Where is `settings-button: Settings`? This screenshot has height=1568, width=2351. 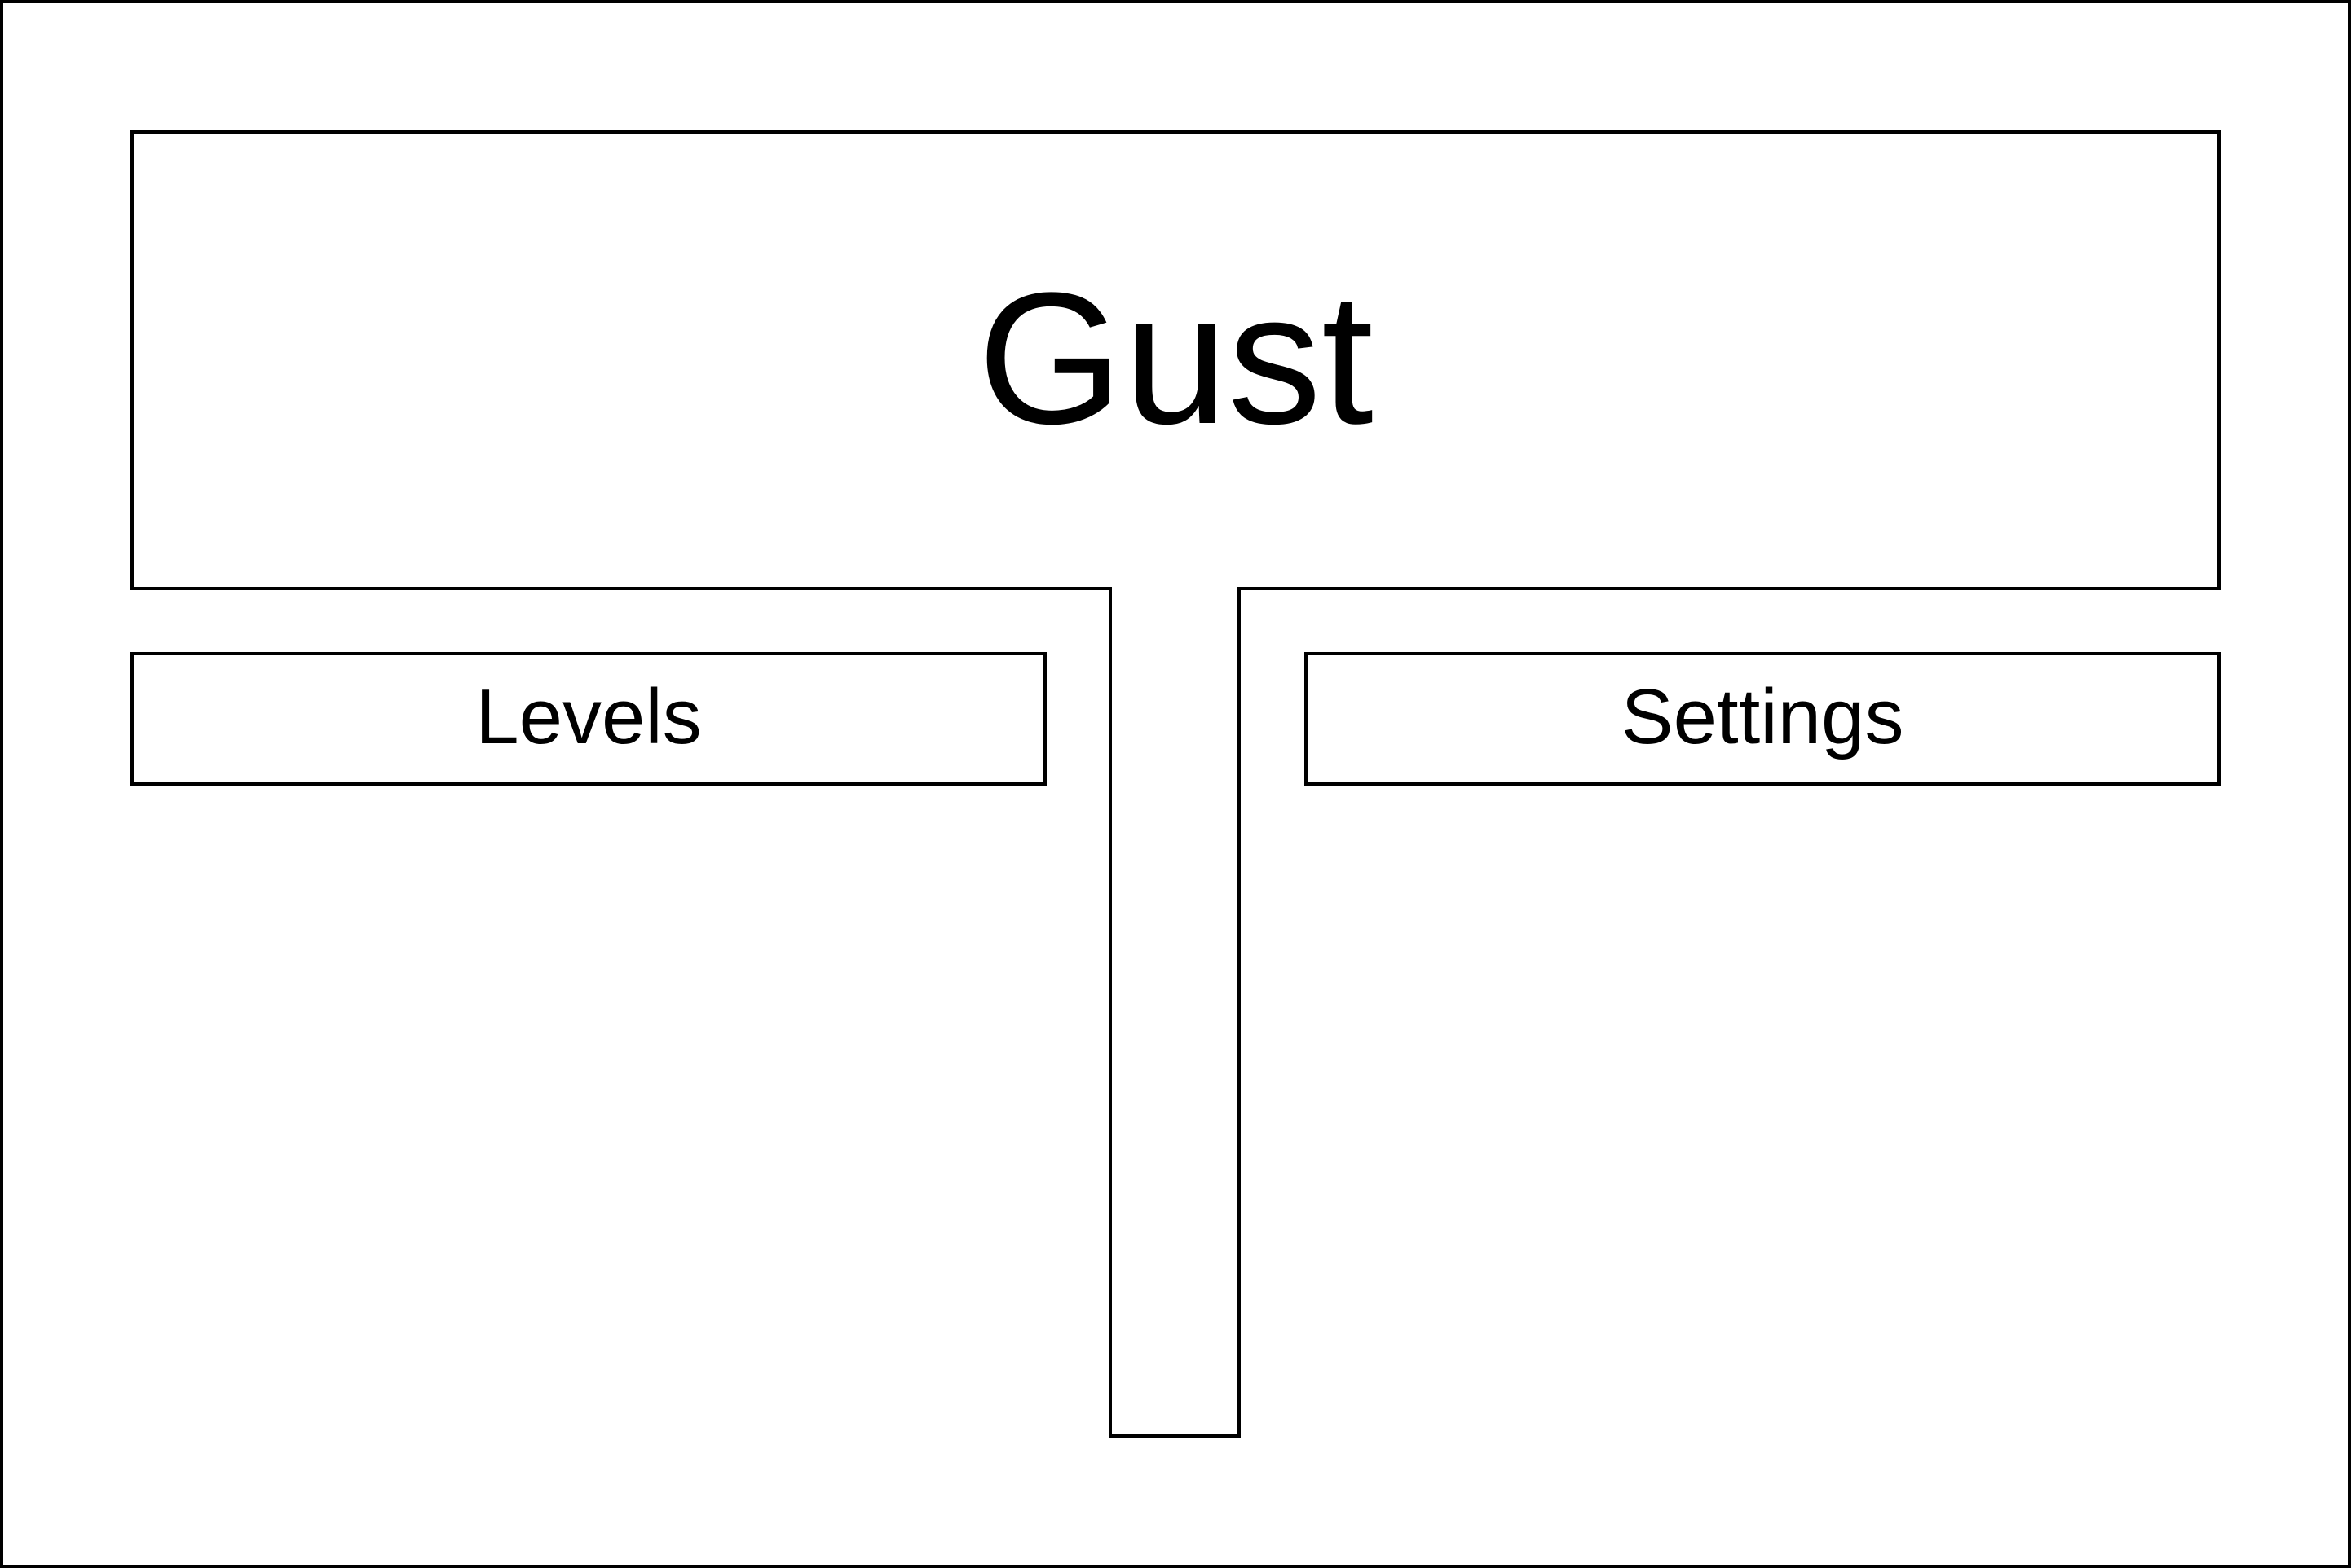 settings-button: Settings is located at coordinates (1762, 719).